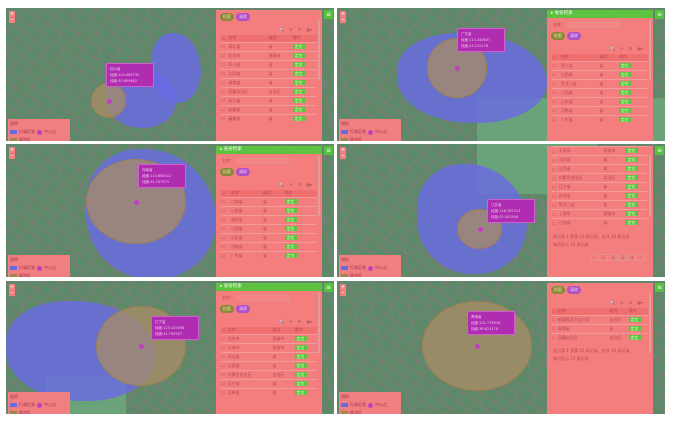  What do you see at coordinates (243, 172) in the screenshot?
I see `clear-button: 清除` at bounding box center [243, 172].